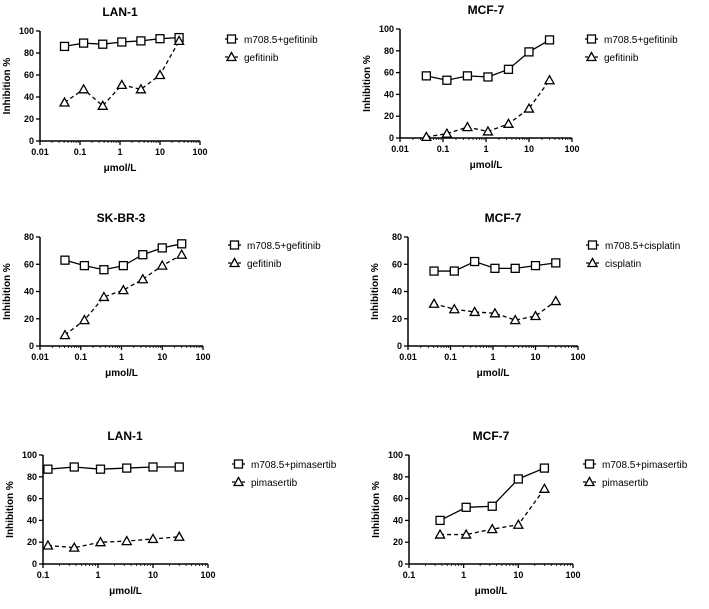  What do you see at coordinates (121, 218) in the screenshot?
I see `chart-title: SK-BR-3` at bounding box center [121, 218].